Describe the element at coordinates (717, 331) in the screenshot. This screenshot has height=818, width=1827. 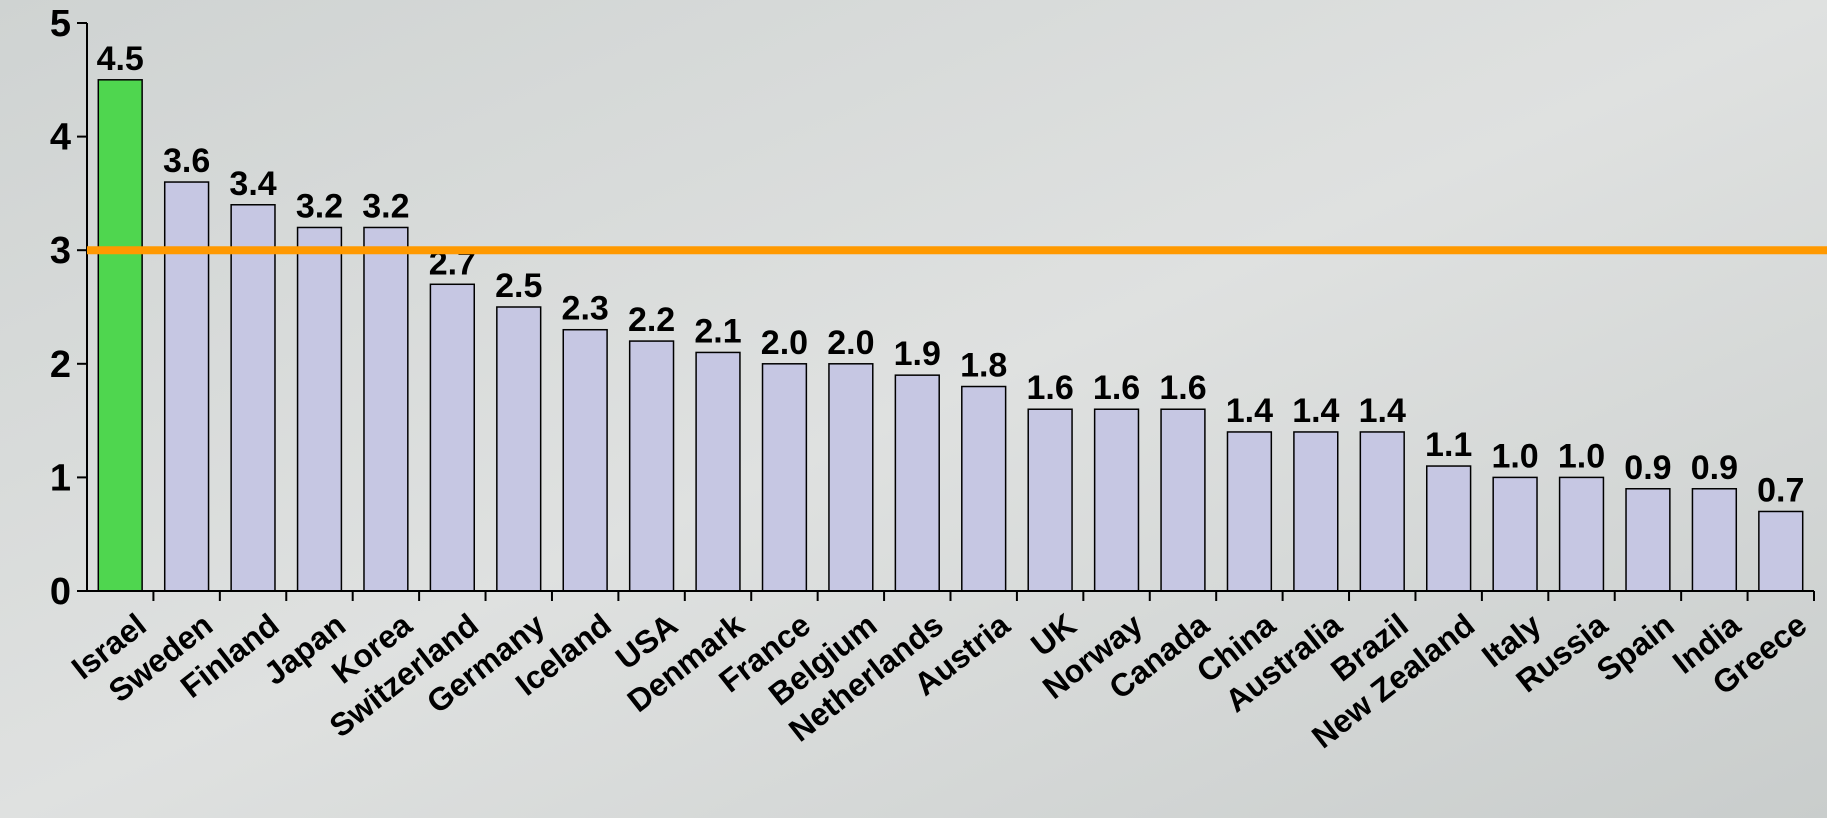
I see `value-label: 2.1` at that location.